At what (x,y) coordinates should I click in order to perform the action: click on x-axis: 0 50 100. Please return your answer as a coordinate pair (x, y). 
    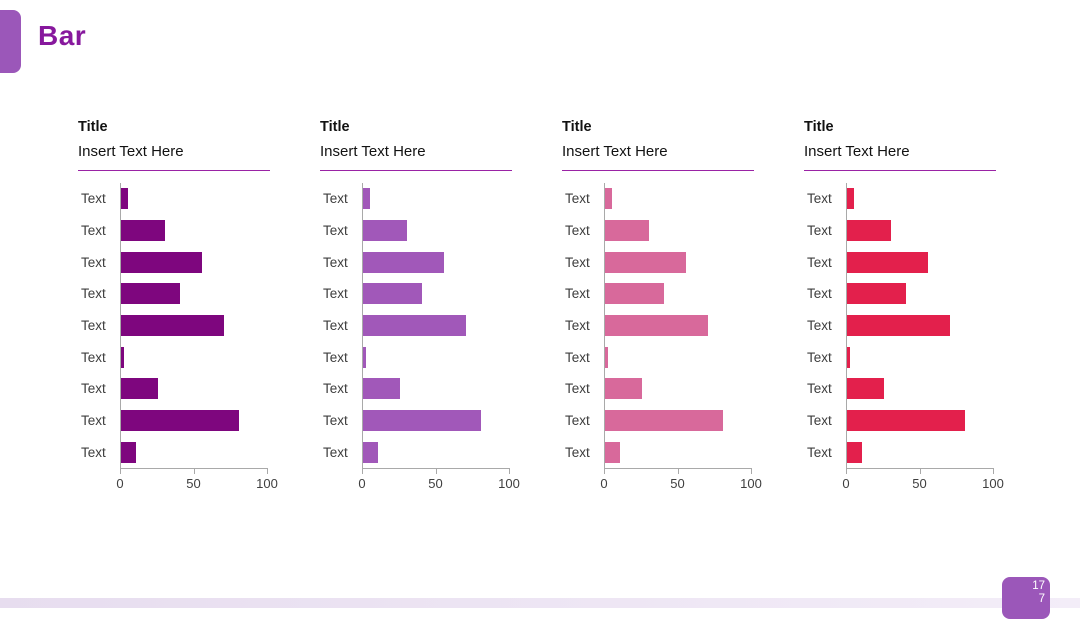
    Looking at the image, I should click on (197, 480).